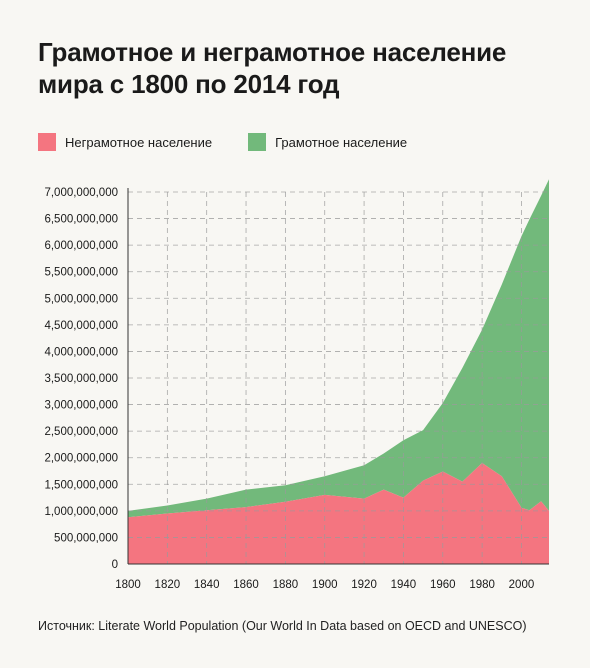 This screenshot has width=590, height=668. Describe the element at coordinates (81, 299) in the screenshot. I see `y-tick-label: 5,000,000,000` at that location.